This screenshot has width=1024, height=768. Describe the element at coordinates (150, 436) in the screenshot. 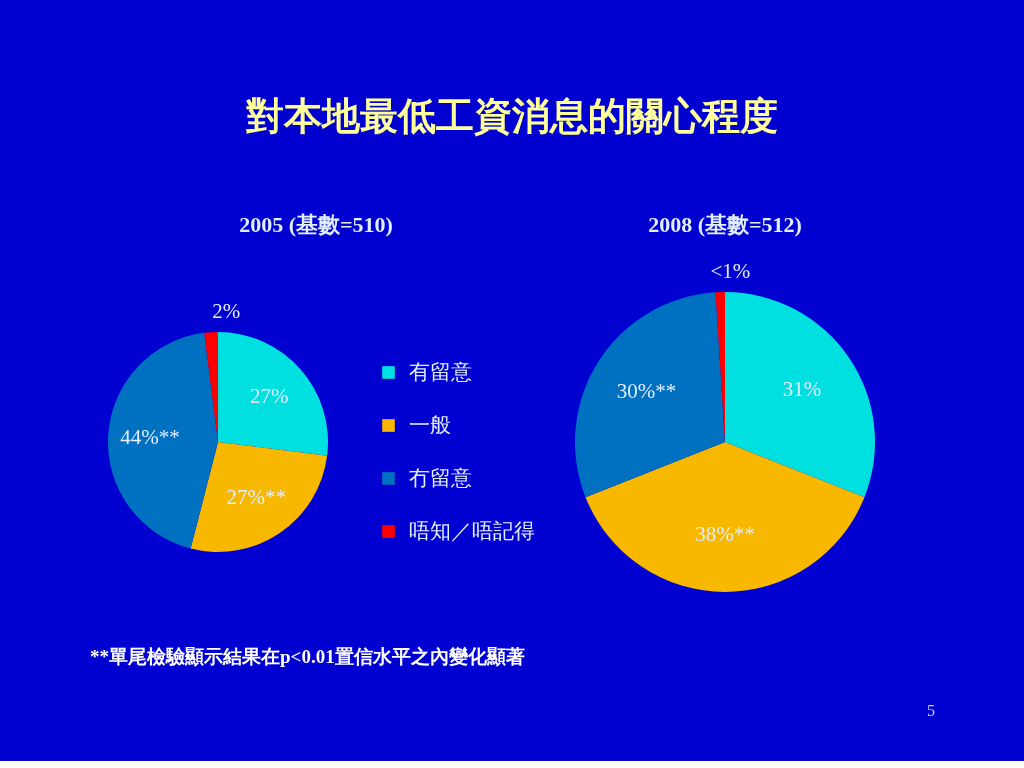

I see `data-label: 44%**` at that location.